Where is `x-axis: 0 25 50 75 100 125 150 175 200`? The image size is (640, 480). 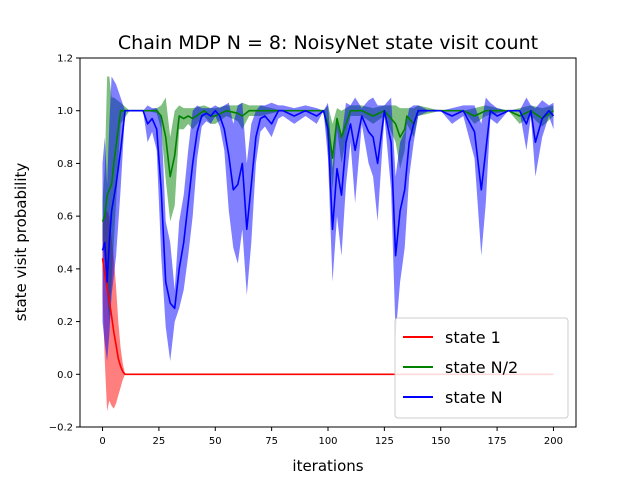 x-axis: 0 25 50 75 100 125 150 175 200 is located at coordinates (331, 437).